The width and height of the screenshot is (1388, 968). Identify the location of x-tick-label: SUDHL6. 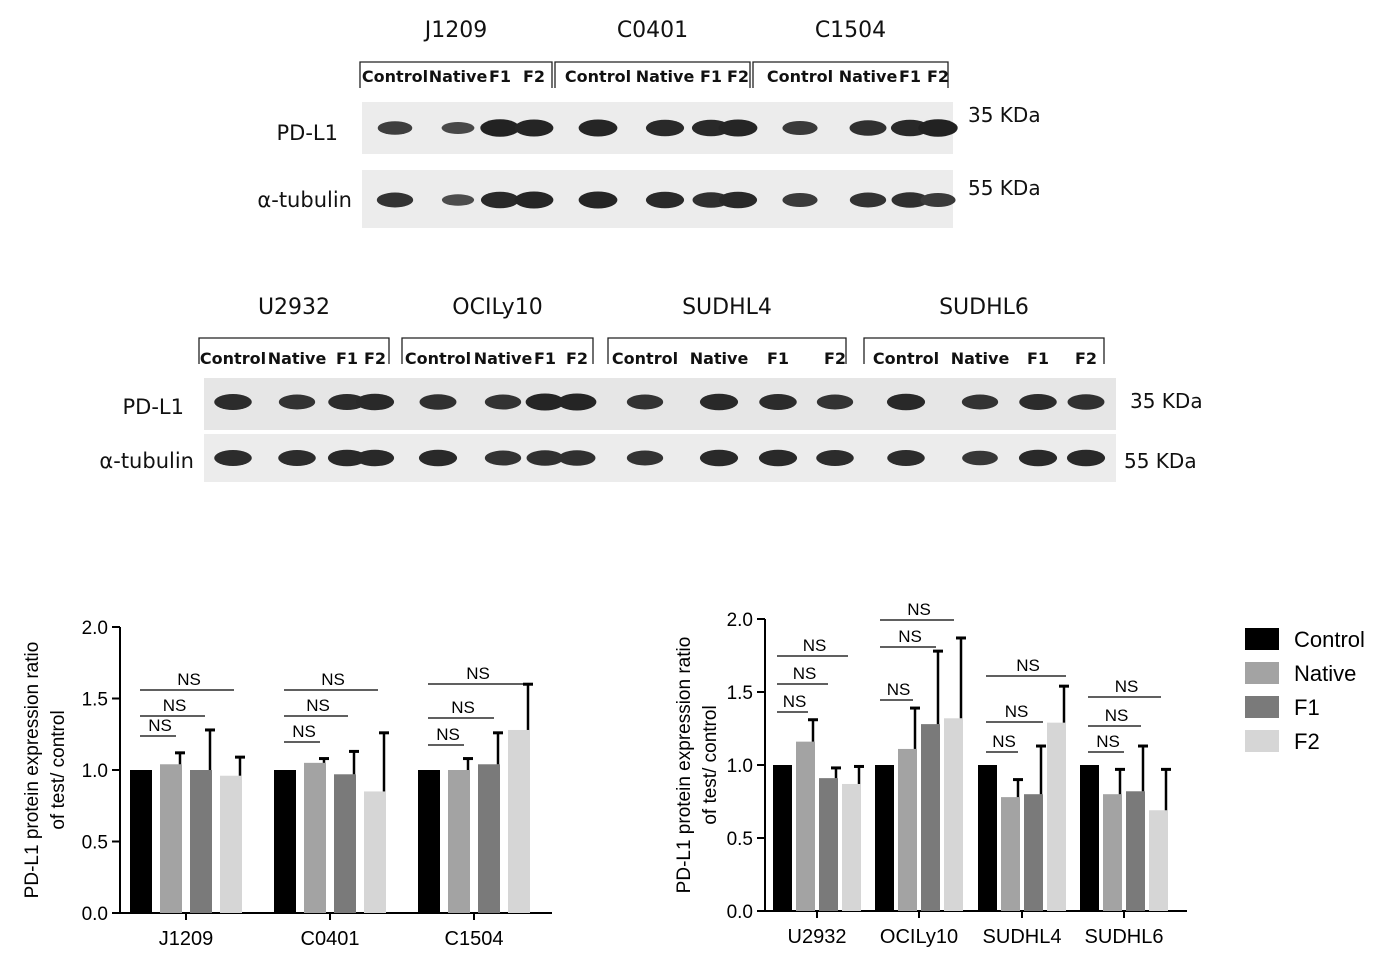
(1124, 937).